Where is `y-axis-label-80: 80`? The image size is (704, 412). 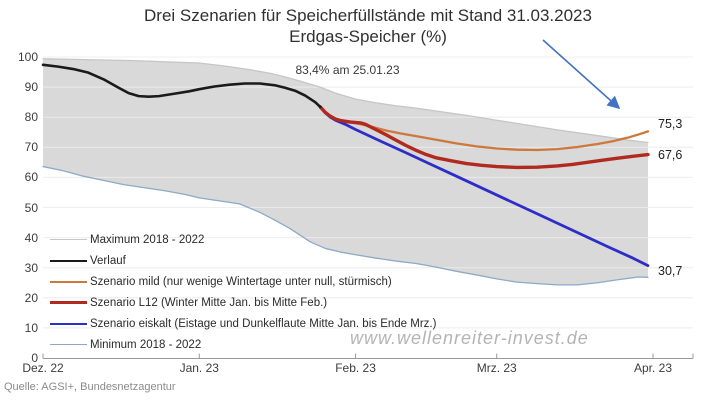
y-axis-label-80: 80 is located at coordinates (31, 117).